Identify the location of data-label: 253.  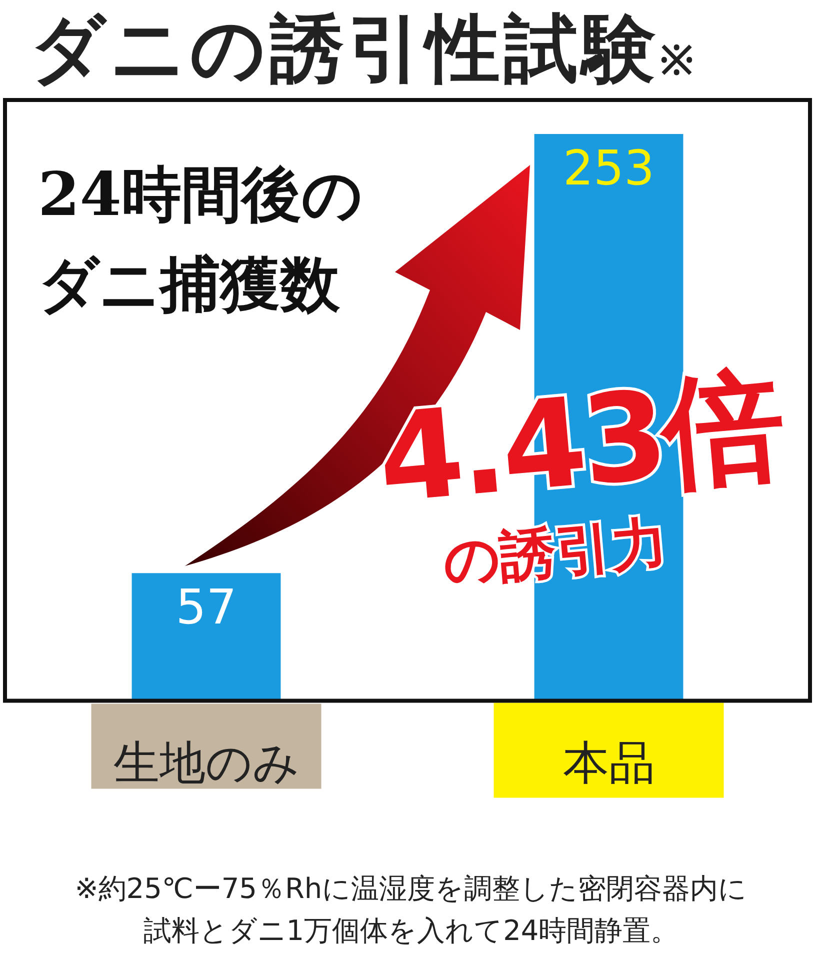
(608, 168).